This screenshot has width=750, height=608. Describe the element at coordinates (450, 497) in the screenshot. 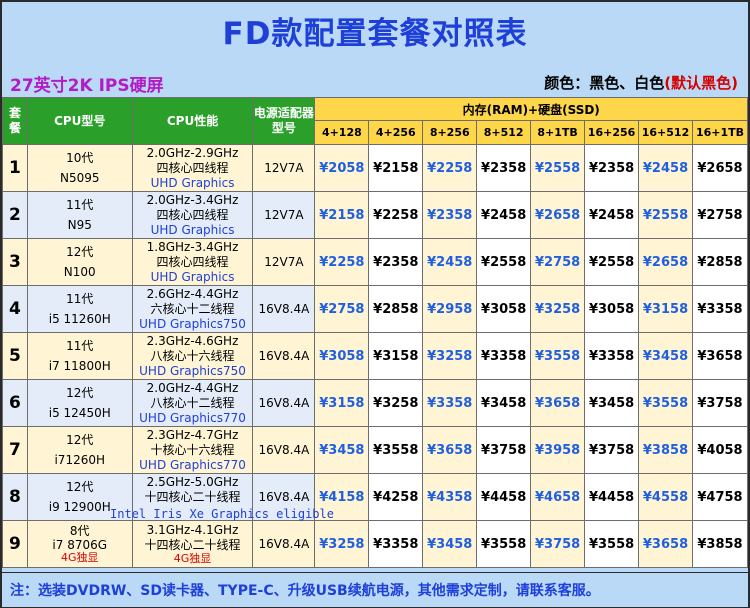

I see `price-8+256: ¥4358` at that location.